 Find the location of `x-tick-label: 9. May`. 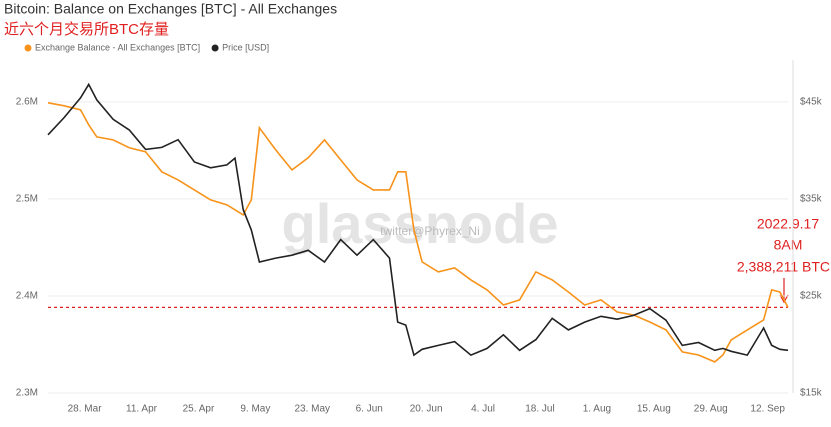

x-tick-label: 9. May is located at coordinates (255, 409).